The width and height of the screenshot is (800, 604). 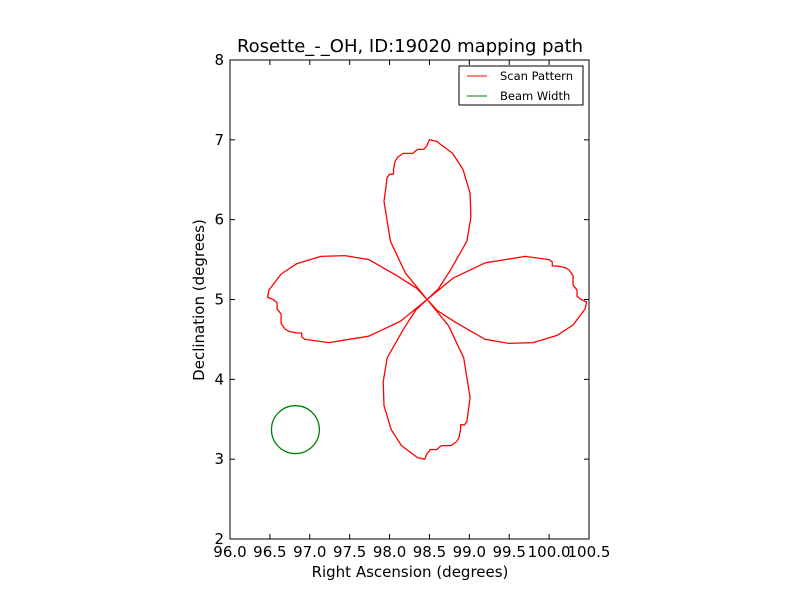 What do you see at coordinates (410, 46) in the screenshot?
I see `chart-title: Rosette_-_OH, ID:19020 mapping path` at bounding box center [410, 46].